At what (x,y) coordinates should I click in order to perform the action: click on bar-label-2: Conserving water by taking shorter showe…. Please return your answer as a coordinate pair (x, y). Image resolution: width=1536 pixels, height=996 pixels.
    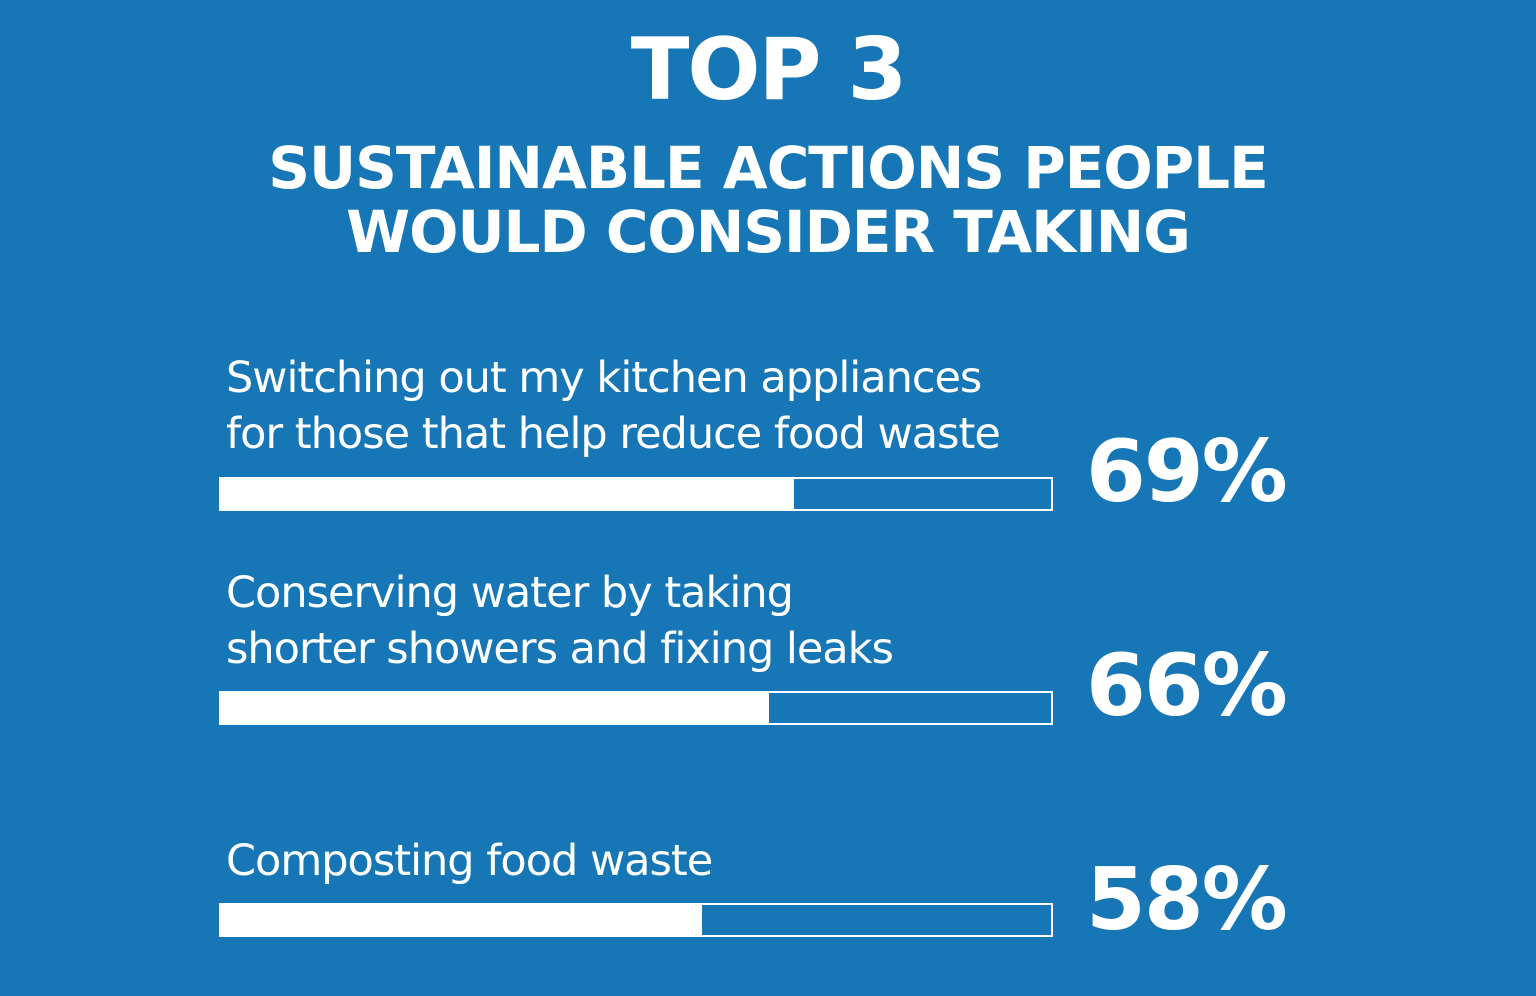
    Looking at the image, I should click on (636, 621).